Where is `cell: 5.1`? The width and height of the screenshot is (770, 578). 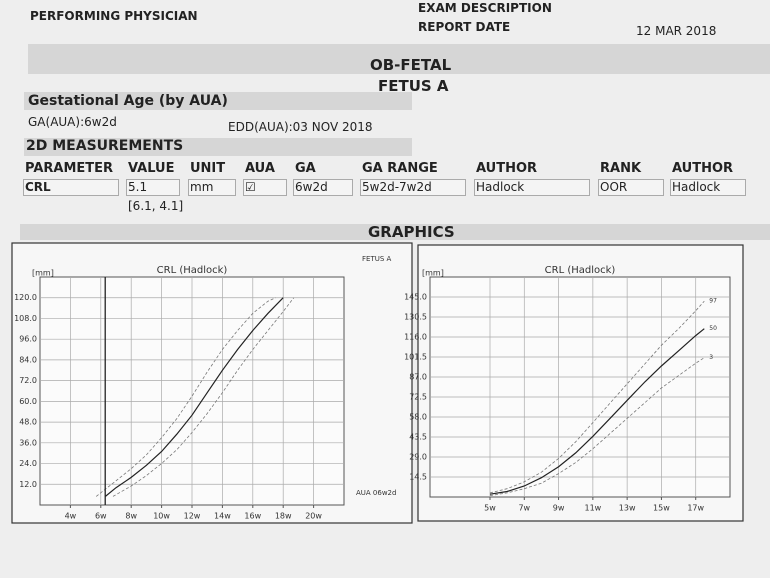
cell: 5.1 is located at coordinates (138, 187).